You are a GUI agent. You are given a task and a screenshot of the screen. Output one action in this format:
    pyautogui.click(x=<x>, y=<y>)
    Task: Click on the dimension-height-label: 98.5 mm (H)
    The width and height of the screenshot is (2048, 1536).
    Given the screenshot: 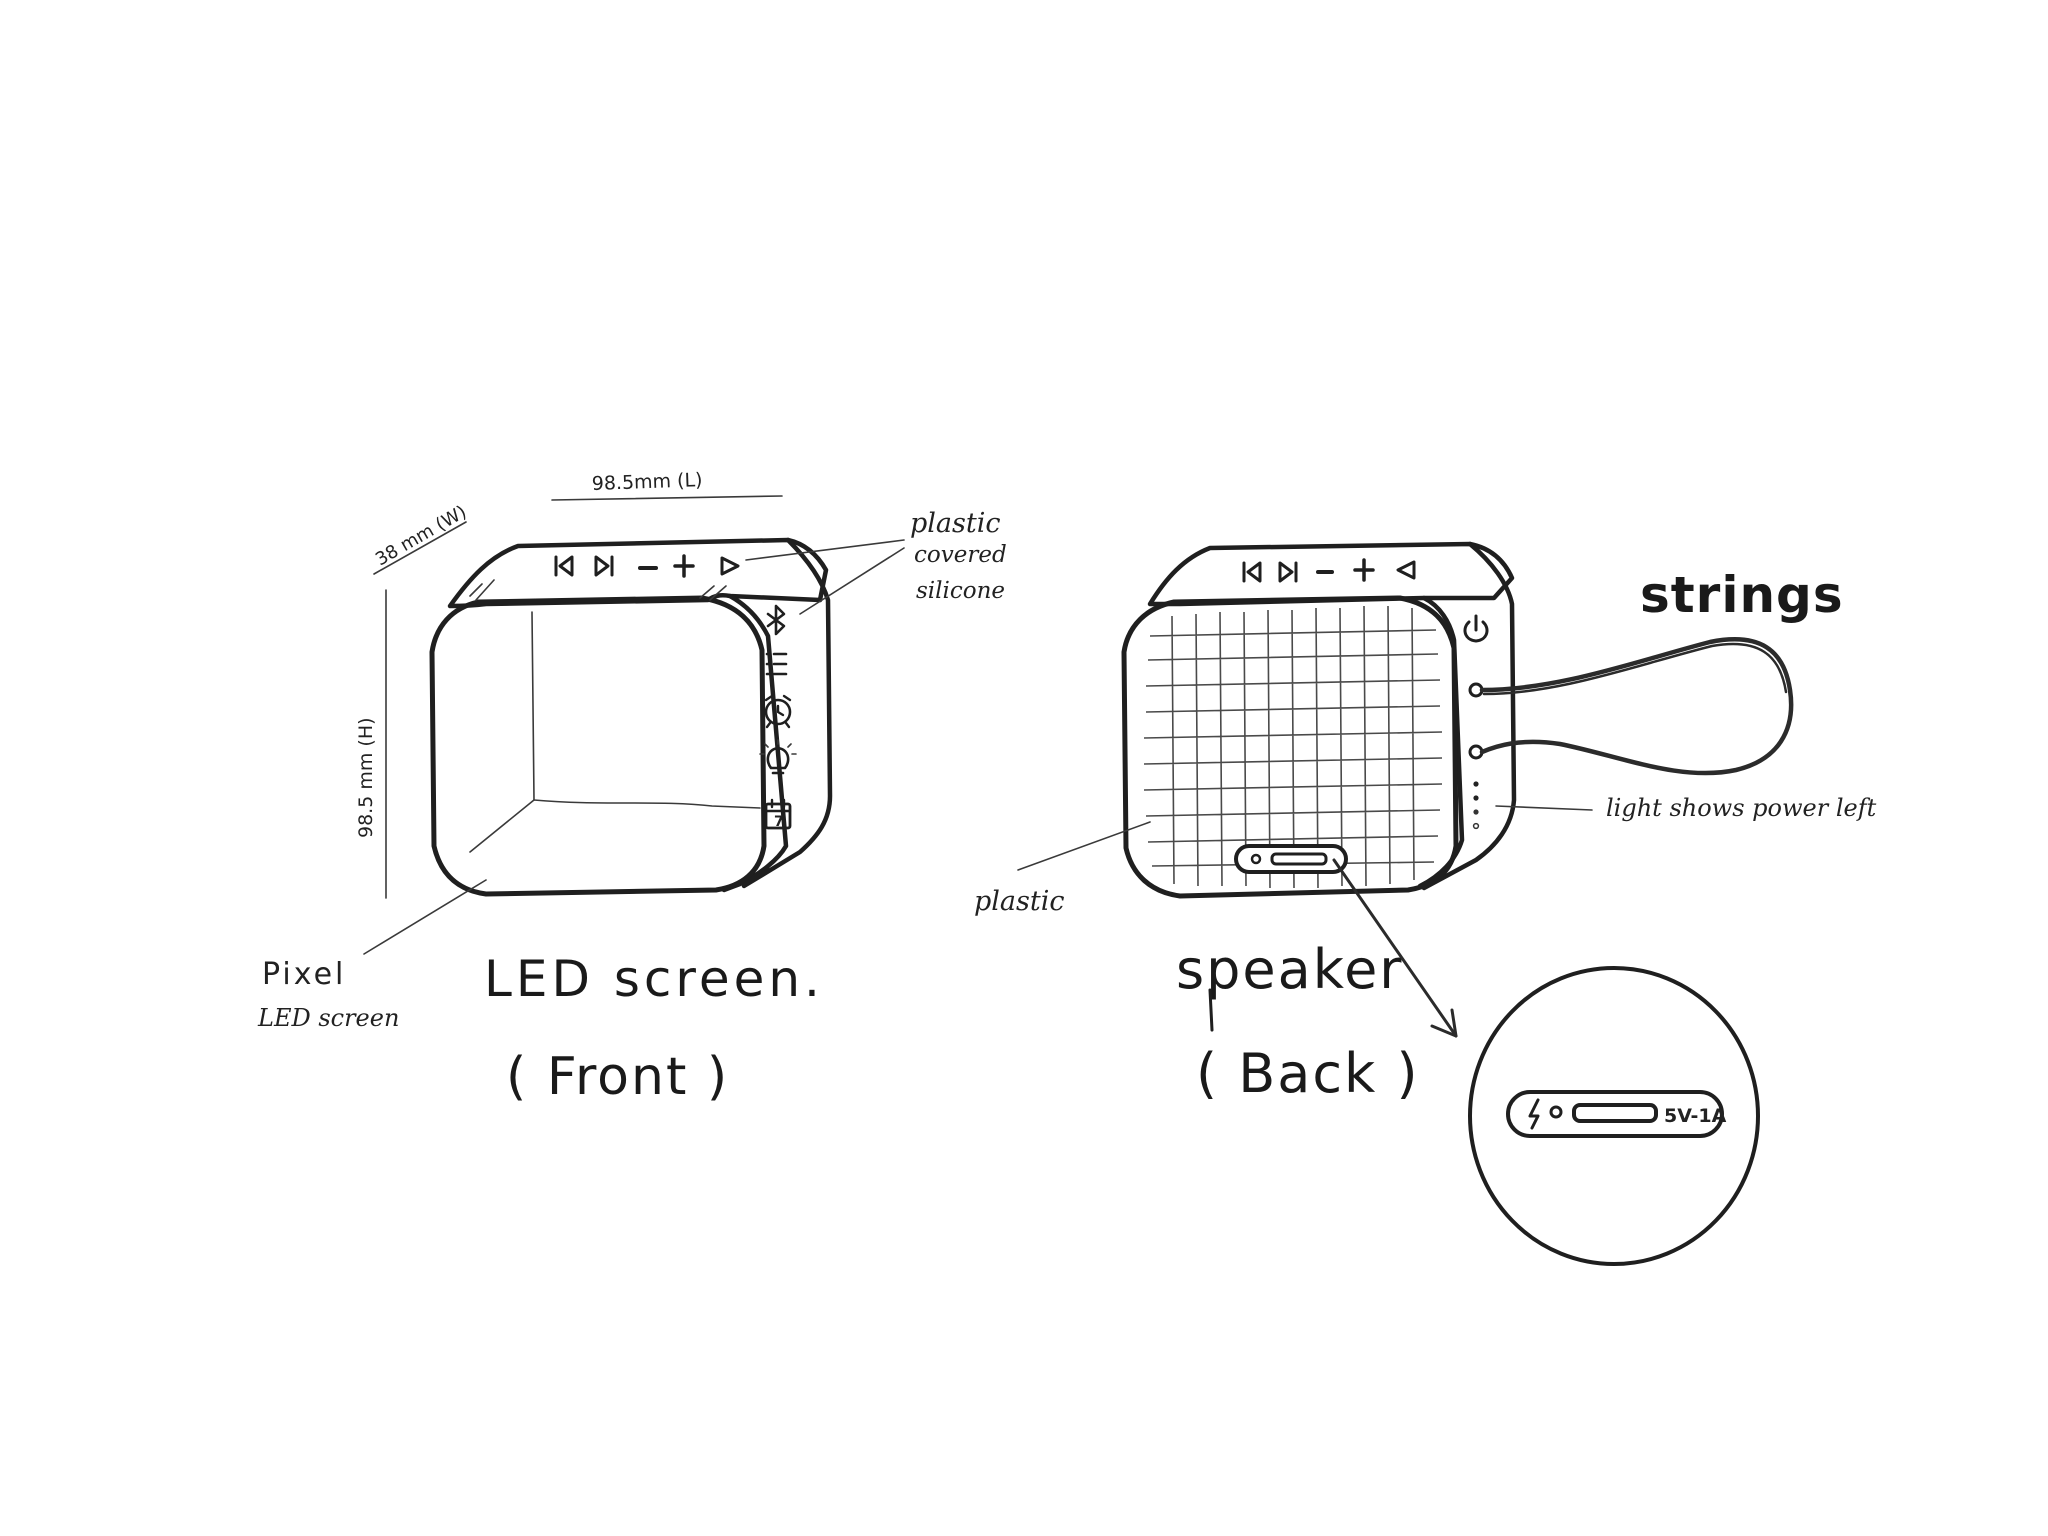 What is the action you would take?
    pyautogui.click(x=366, y=777)
    